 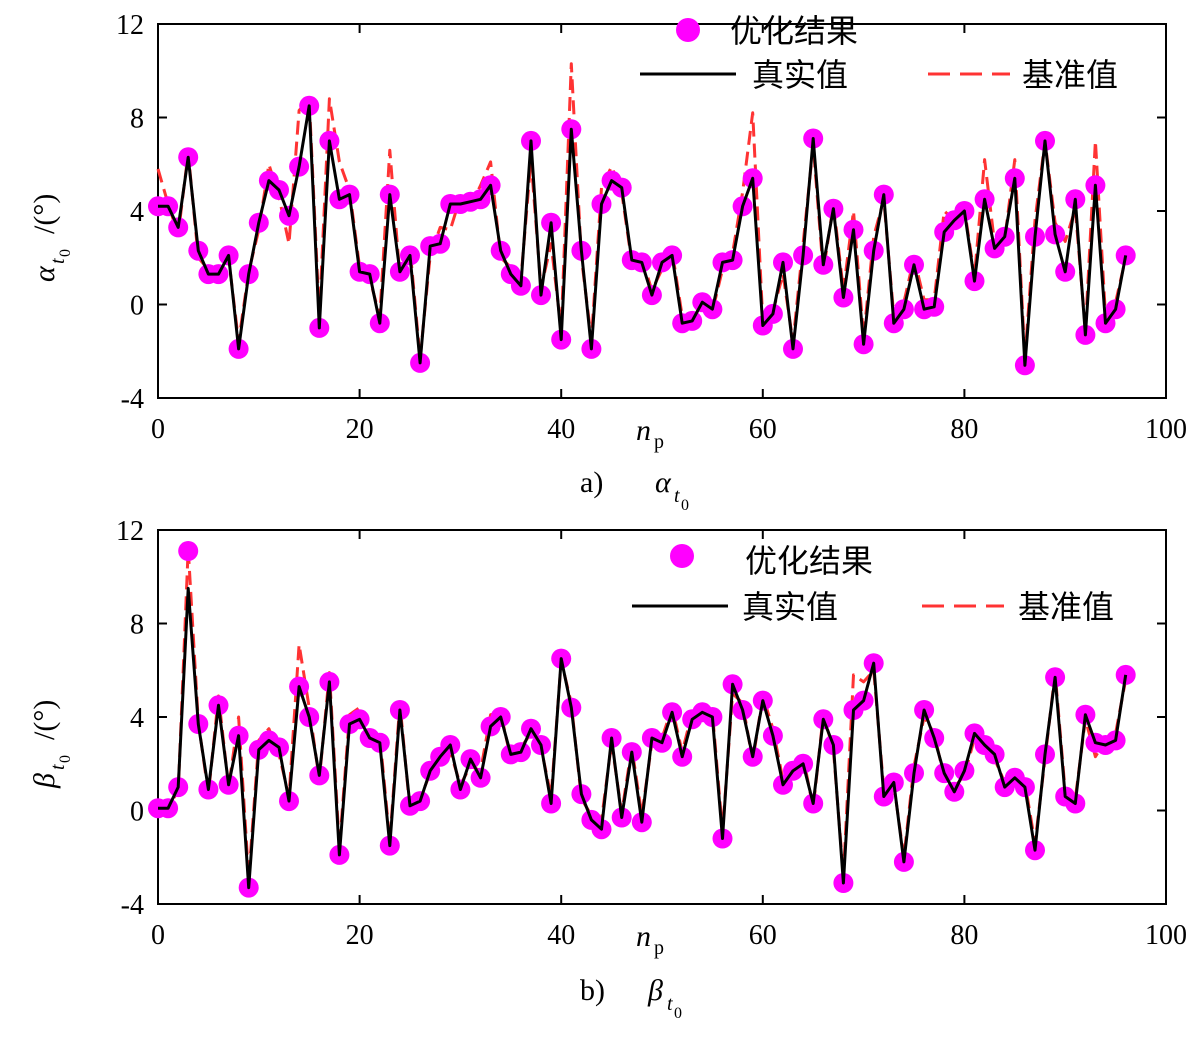 What do you see at coordinates (44, 781) in the screenshot?
I see `ylabel-symbol: β` at bounding box center [44, 781].